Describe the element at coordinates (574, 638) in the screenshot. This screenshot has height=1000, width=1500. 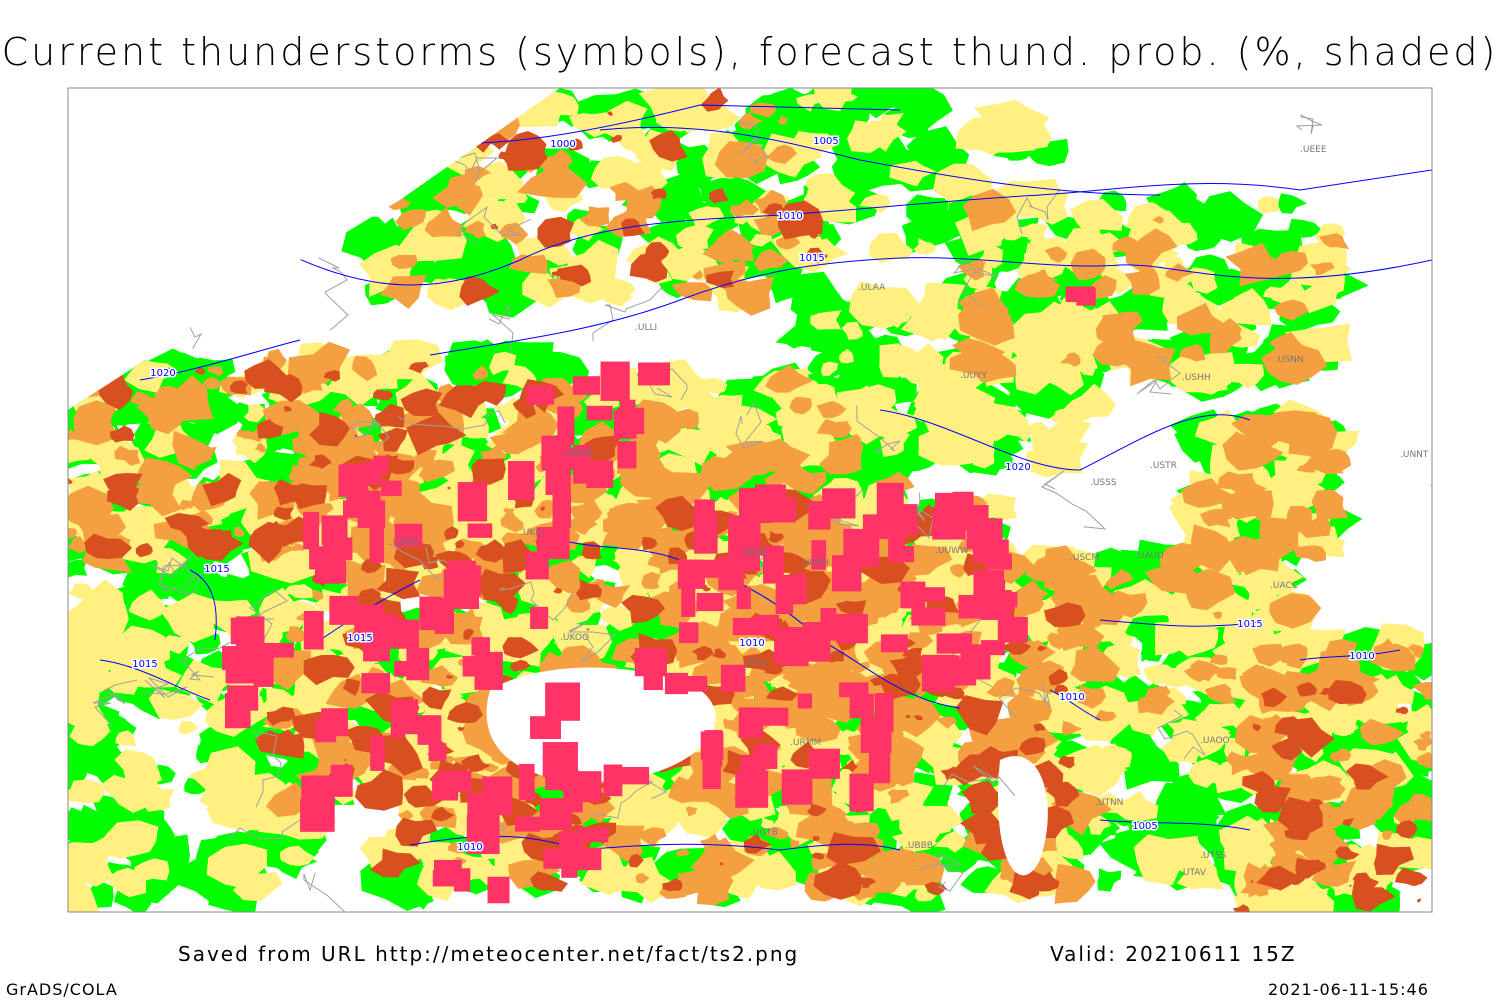
I see `station-label: .UKOO` at that location.